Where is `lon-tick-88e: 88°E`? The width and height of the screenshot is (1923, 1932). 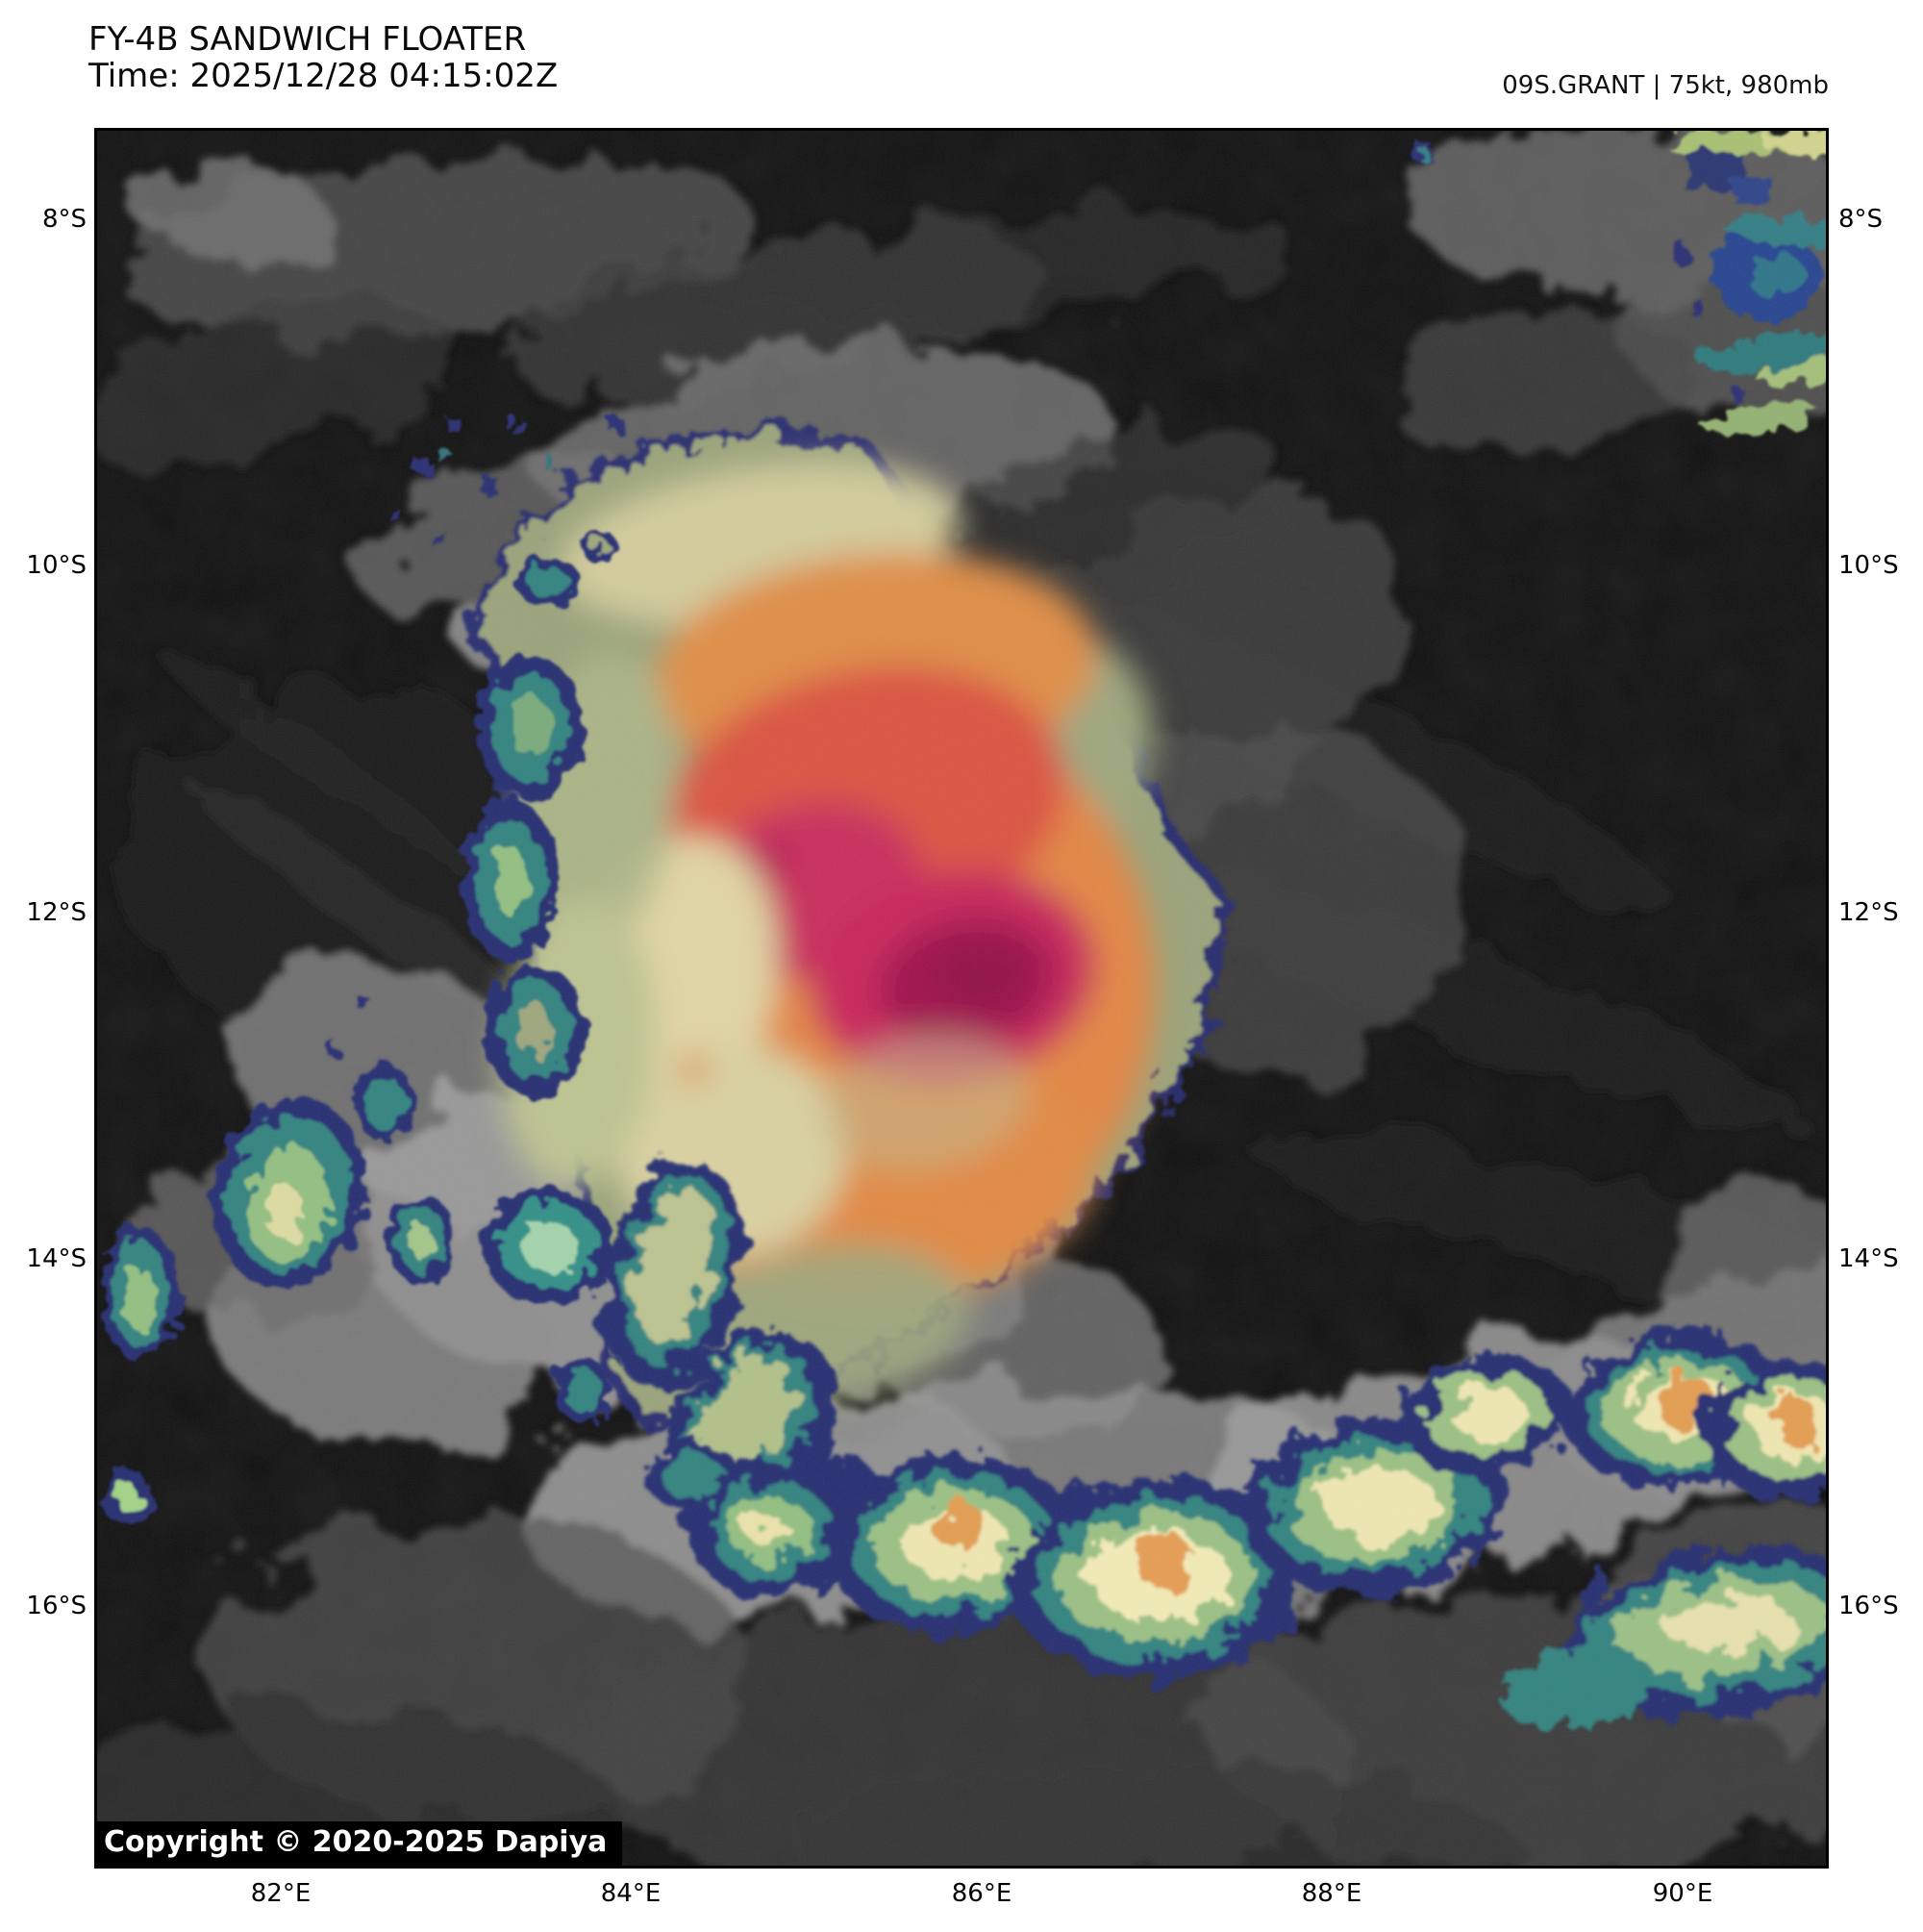 lon-tick-88e: 88°E is located at coordinates (1331, 1893).